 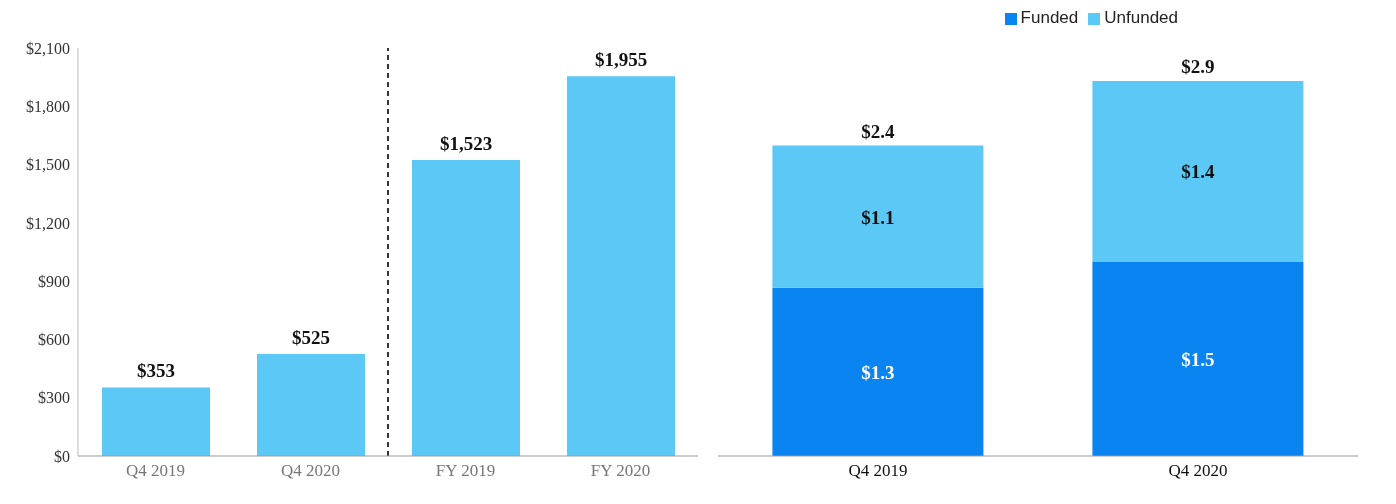 I want to click on y-tick-label: $300, so click(x=54, y=398).